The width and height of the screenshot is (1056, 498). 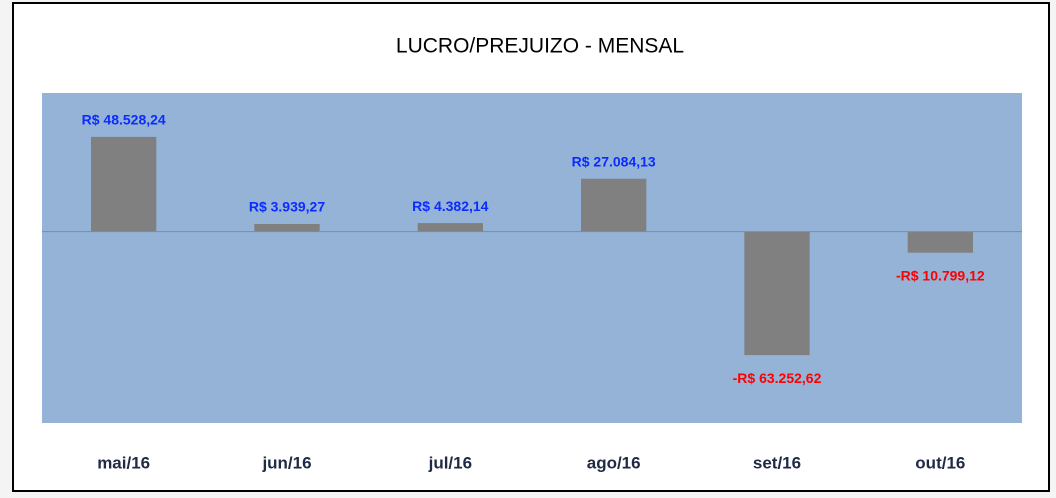 What do you see at coordinates (124, 120) in the screenshot?
I see `data-label: R$ 48.528,24` at bounding box center [124, 120].